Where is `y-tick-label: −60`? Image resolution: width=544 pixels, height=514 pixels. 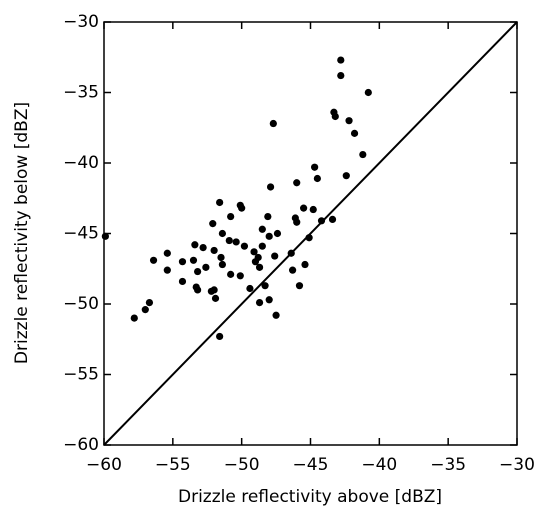 y-tick-label: −60 is located at coordinates (81, 445).